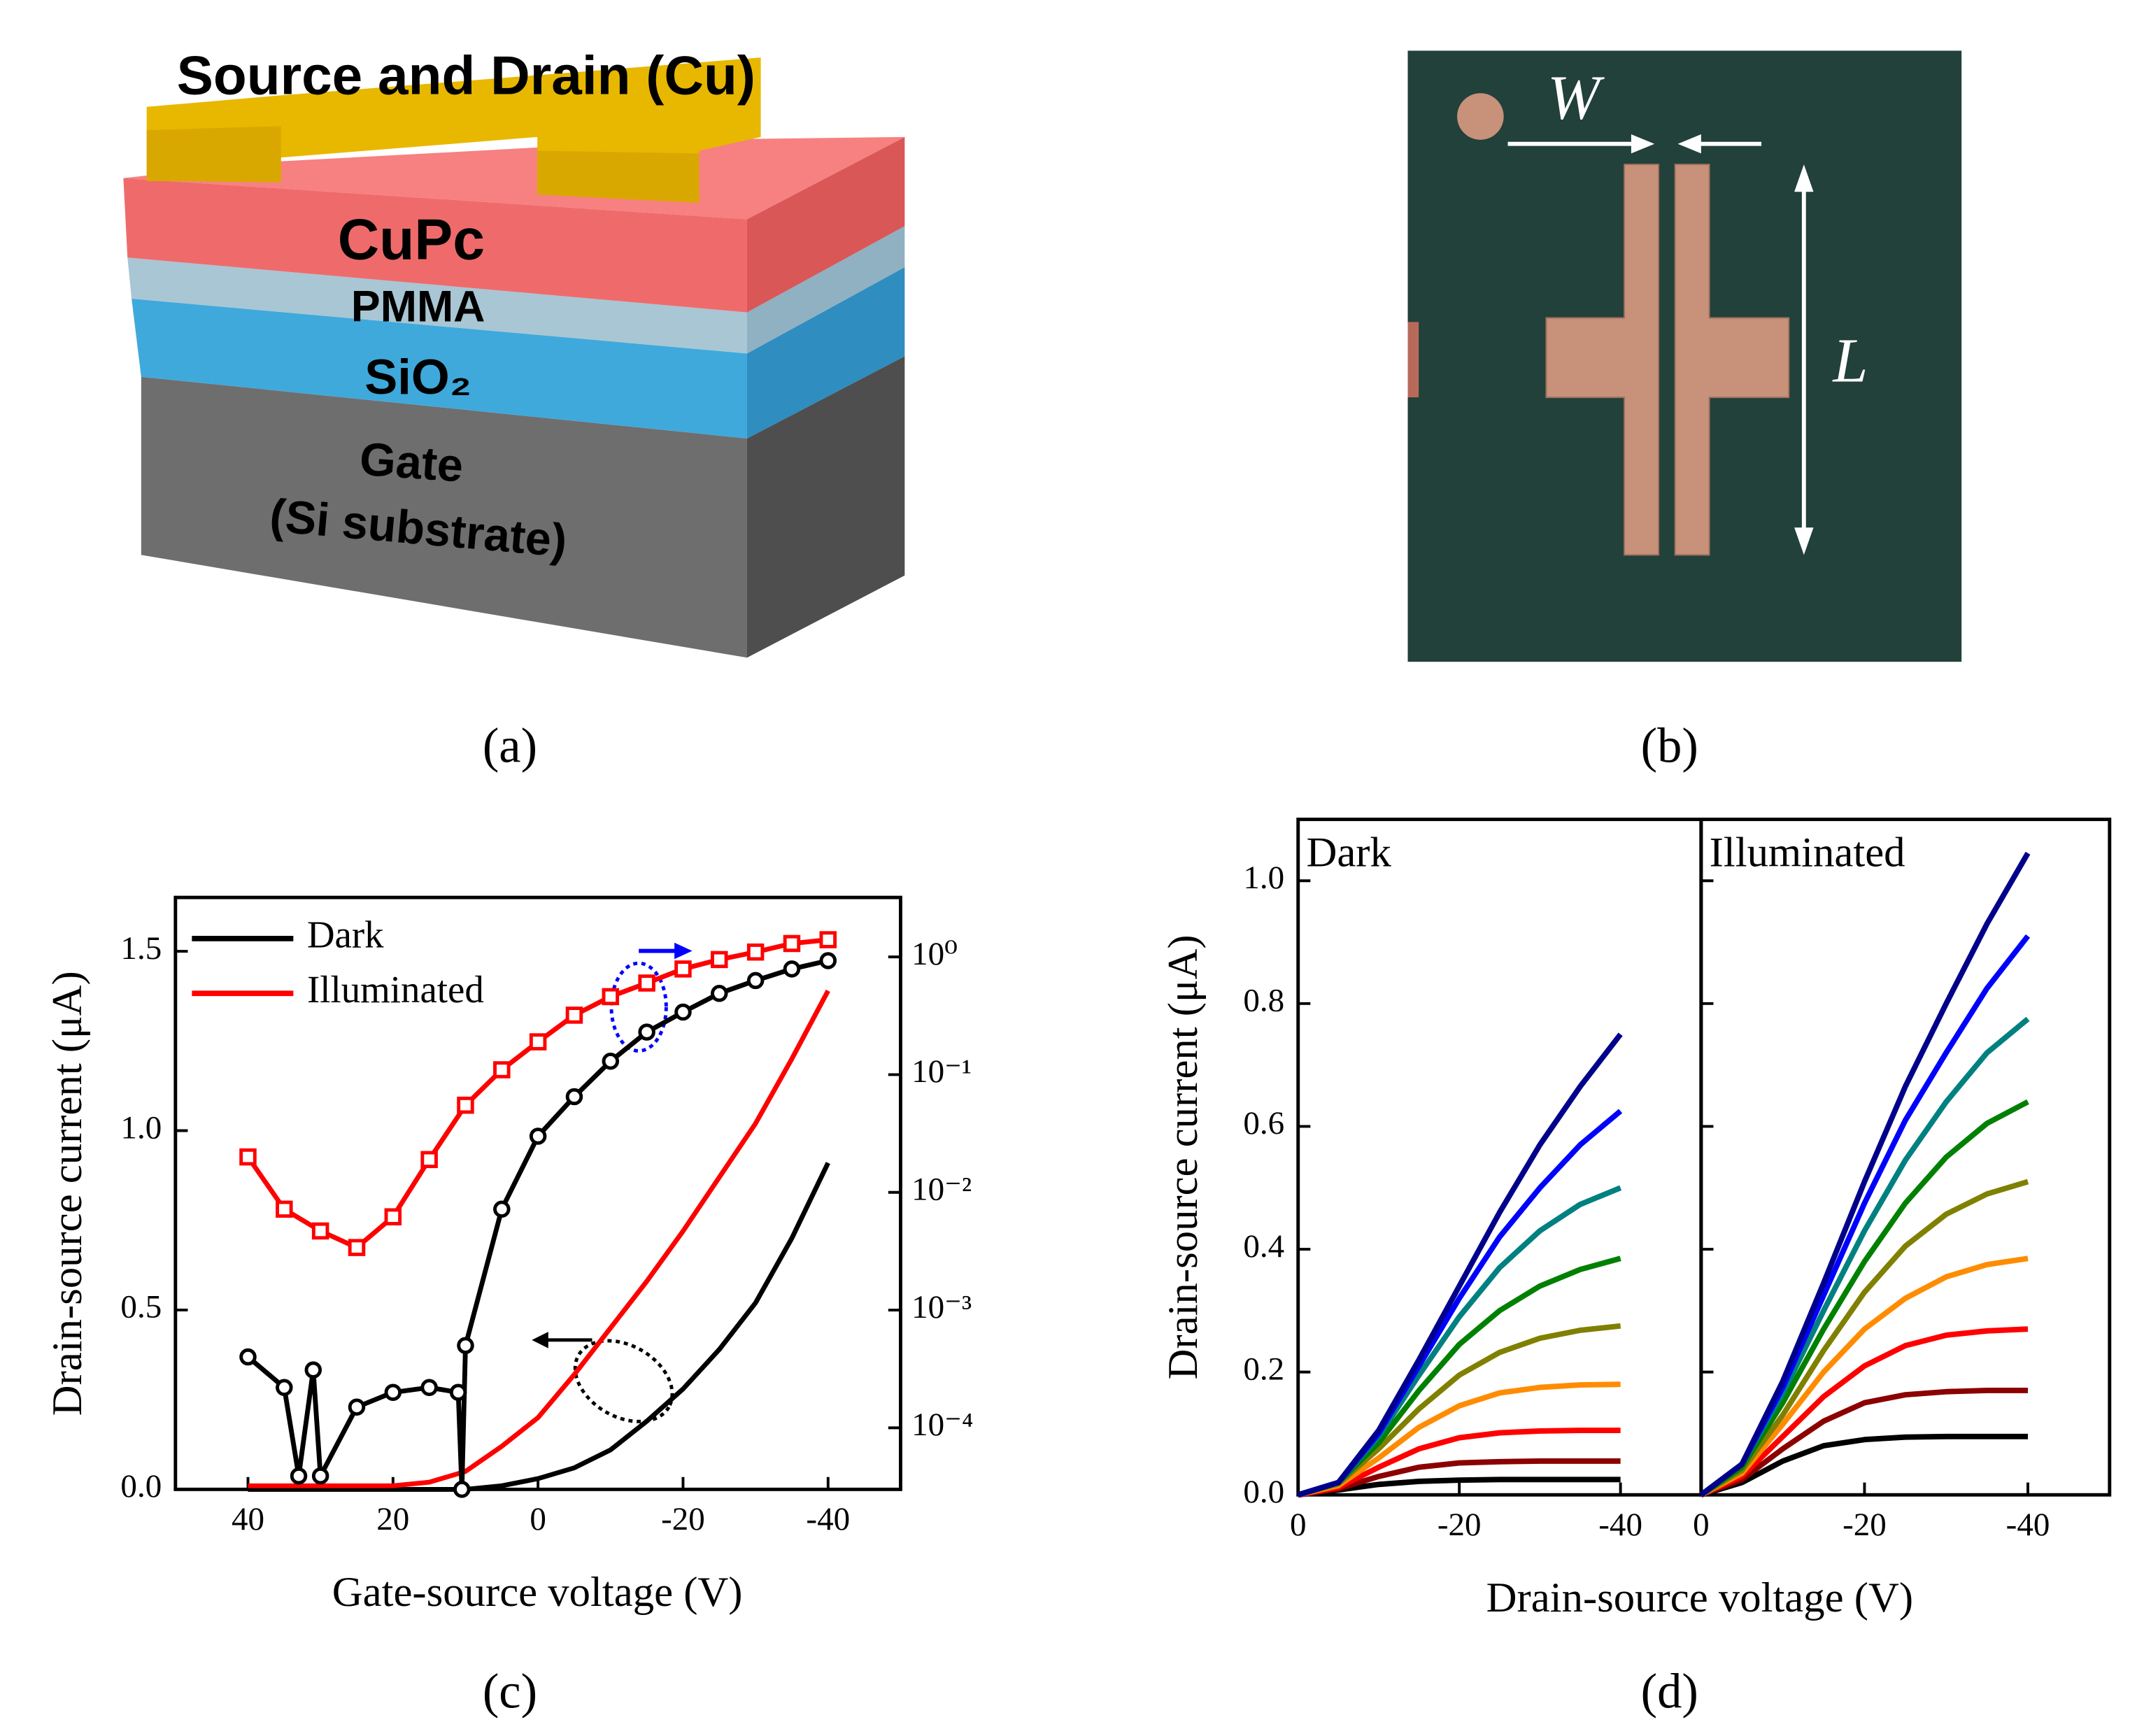 The height and width of the screenshot is (1736, 2137). I want to click on y2-tick-label: 10⁻³, so click(941, 1307).